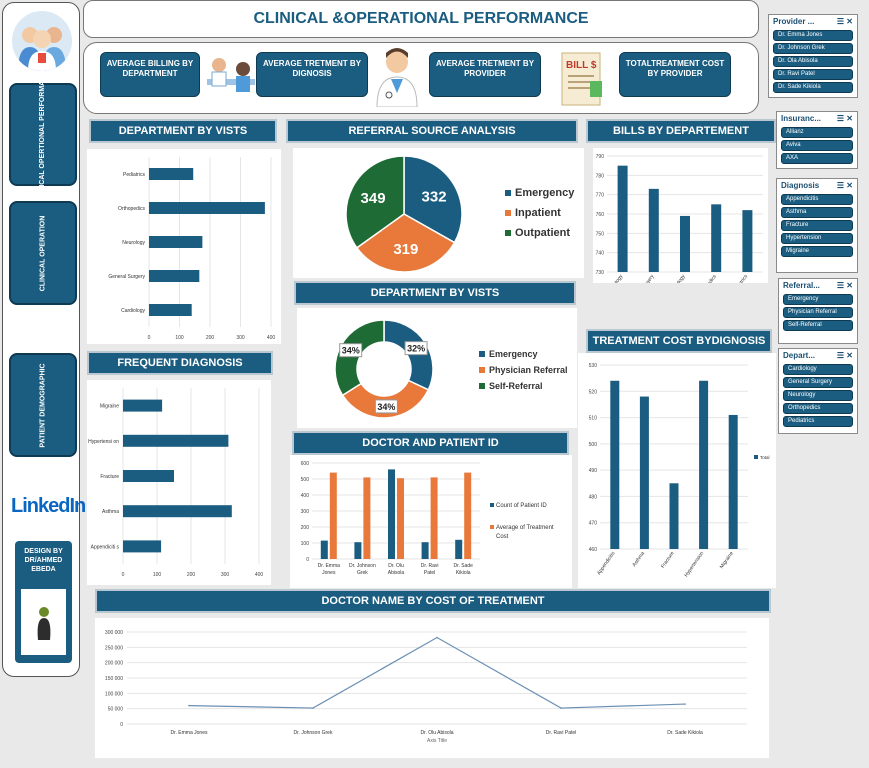 The width and height of the screenshot is (869, 768). Describe the element at coordinates (681, 131) in the screenshot. I see `bills-title: BILLS BY DEPARTEMENT` at that location.